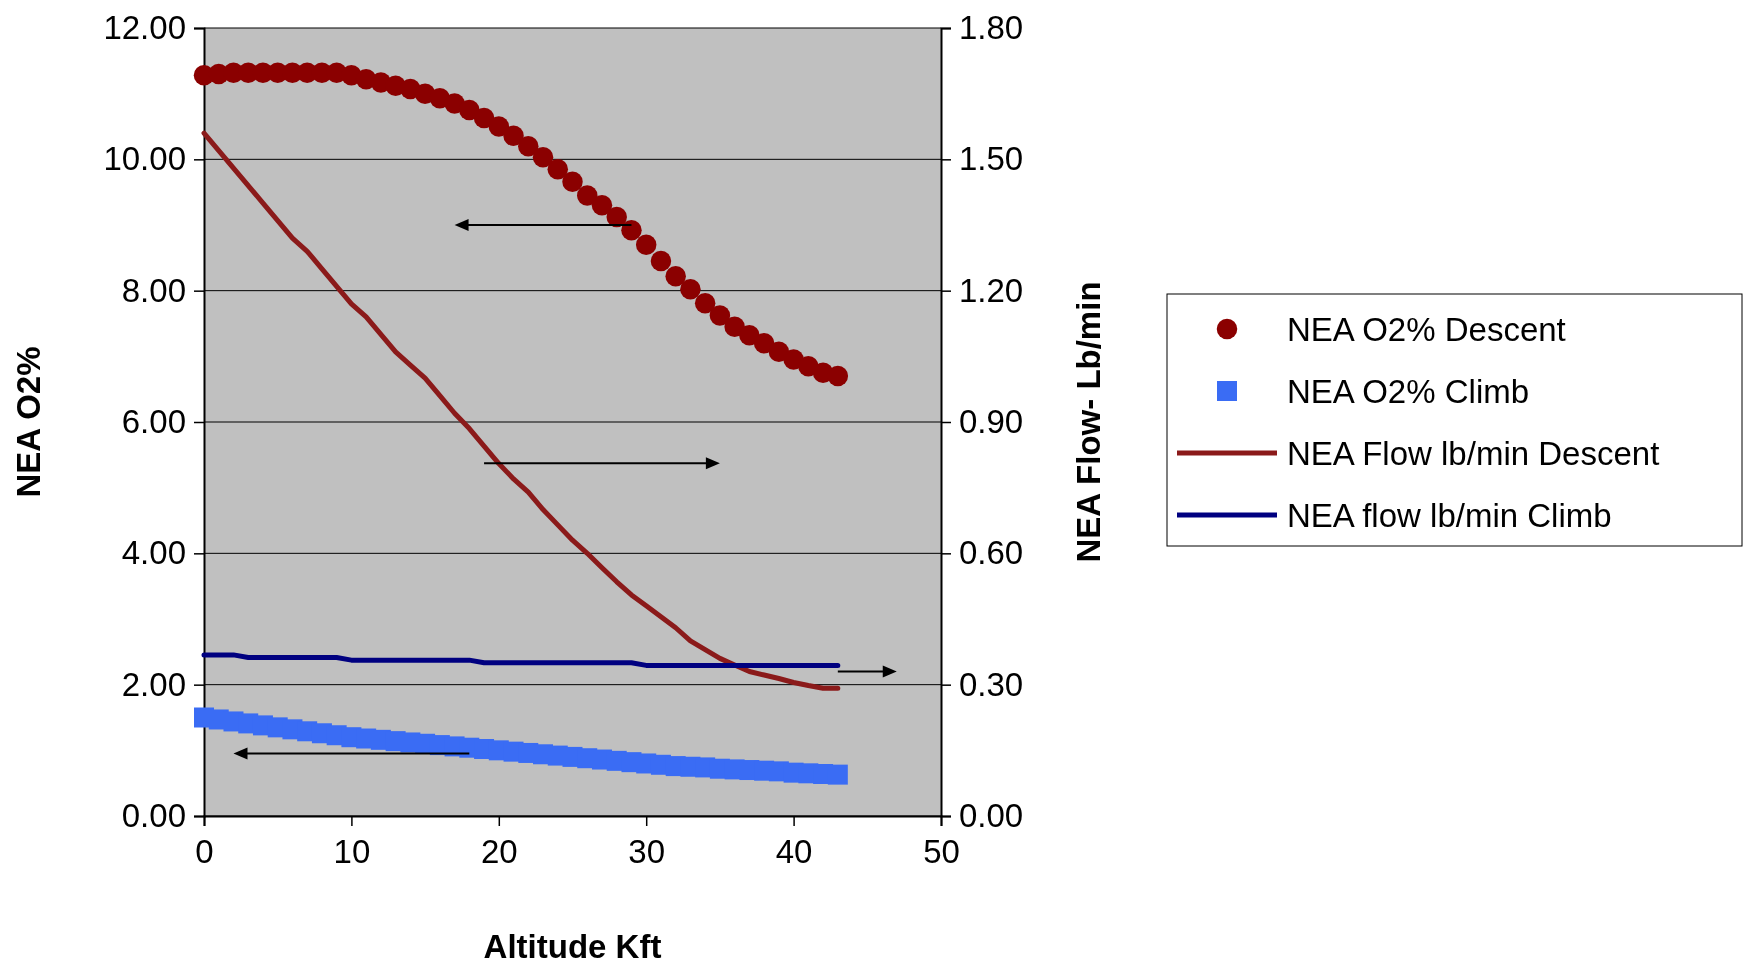 The height and width of the screenshot is (966, 1745). What do you see at coordinates (153, 290) in the screenshot?
I see `y-tick-label: 8.00` at bounding box center [153, 290].